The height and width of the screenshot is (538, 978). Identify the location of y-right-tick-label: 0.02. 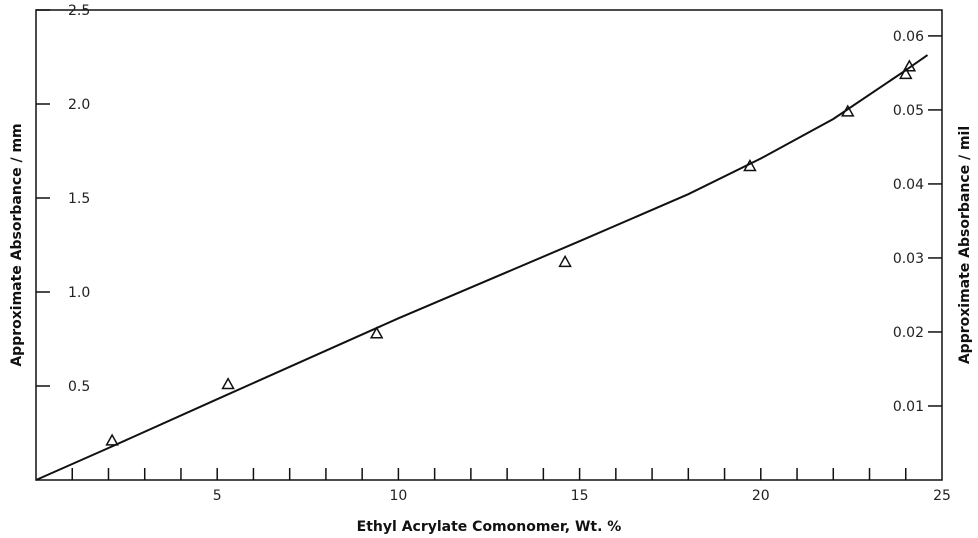
(908, 333).